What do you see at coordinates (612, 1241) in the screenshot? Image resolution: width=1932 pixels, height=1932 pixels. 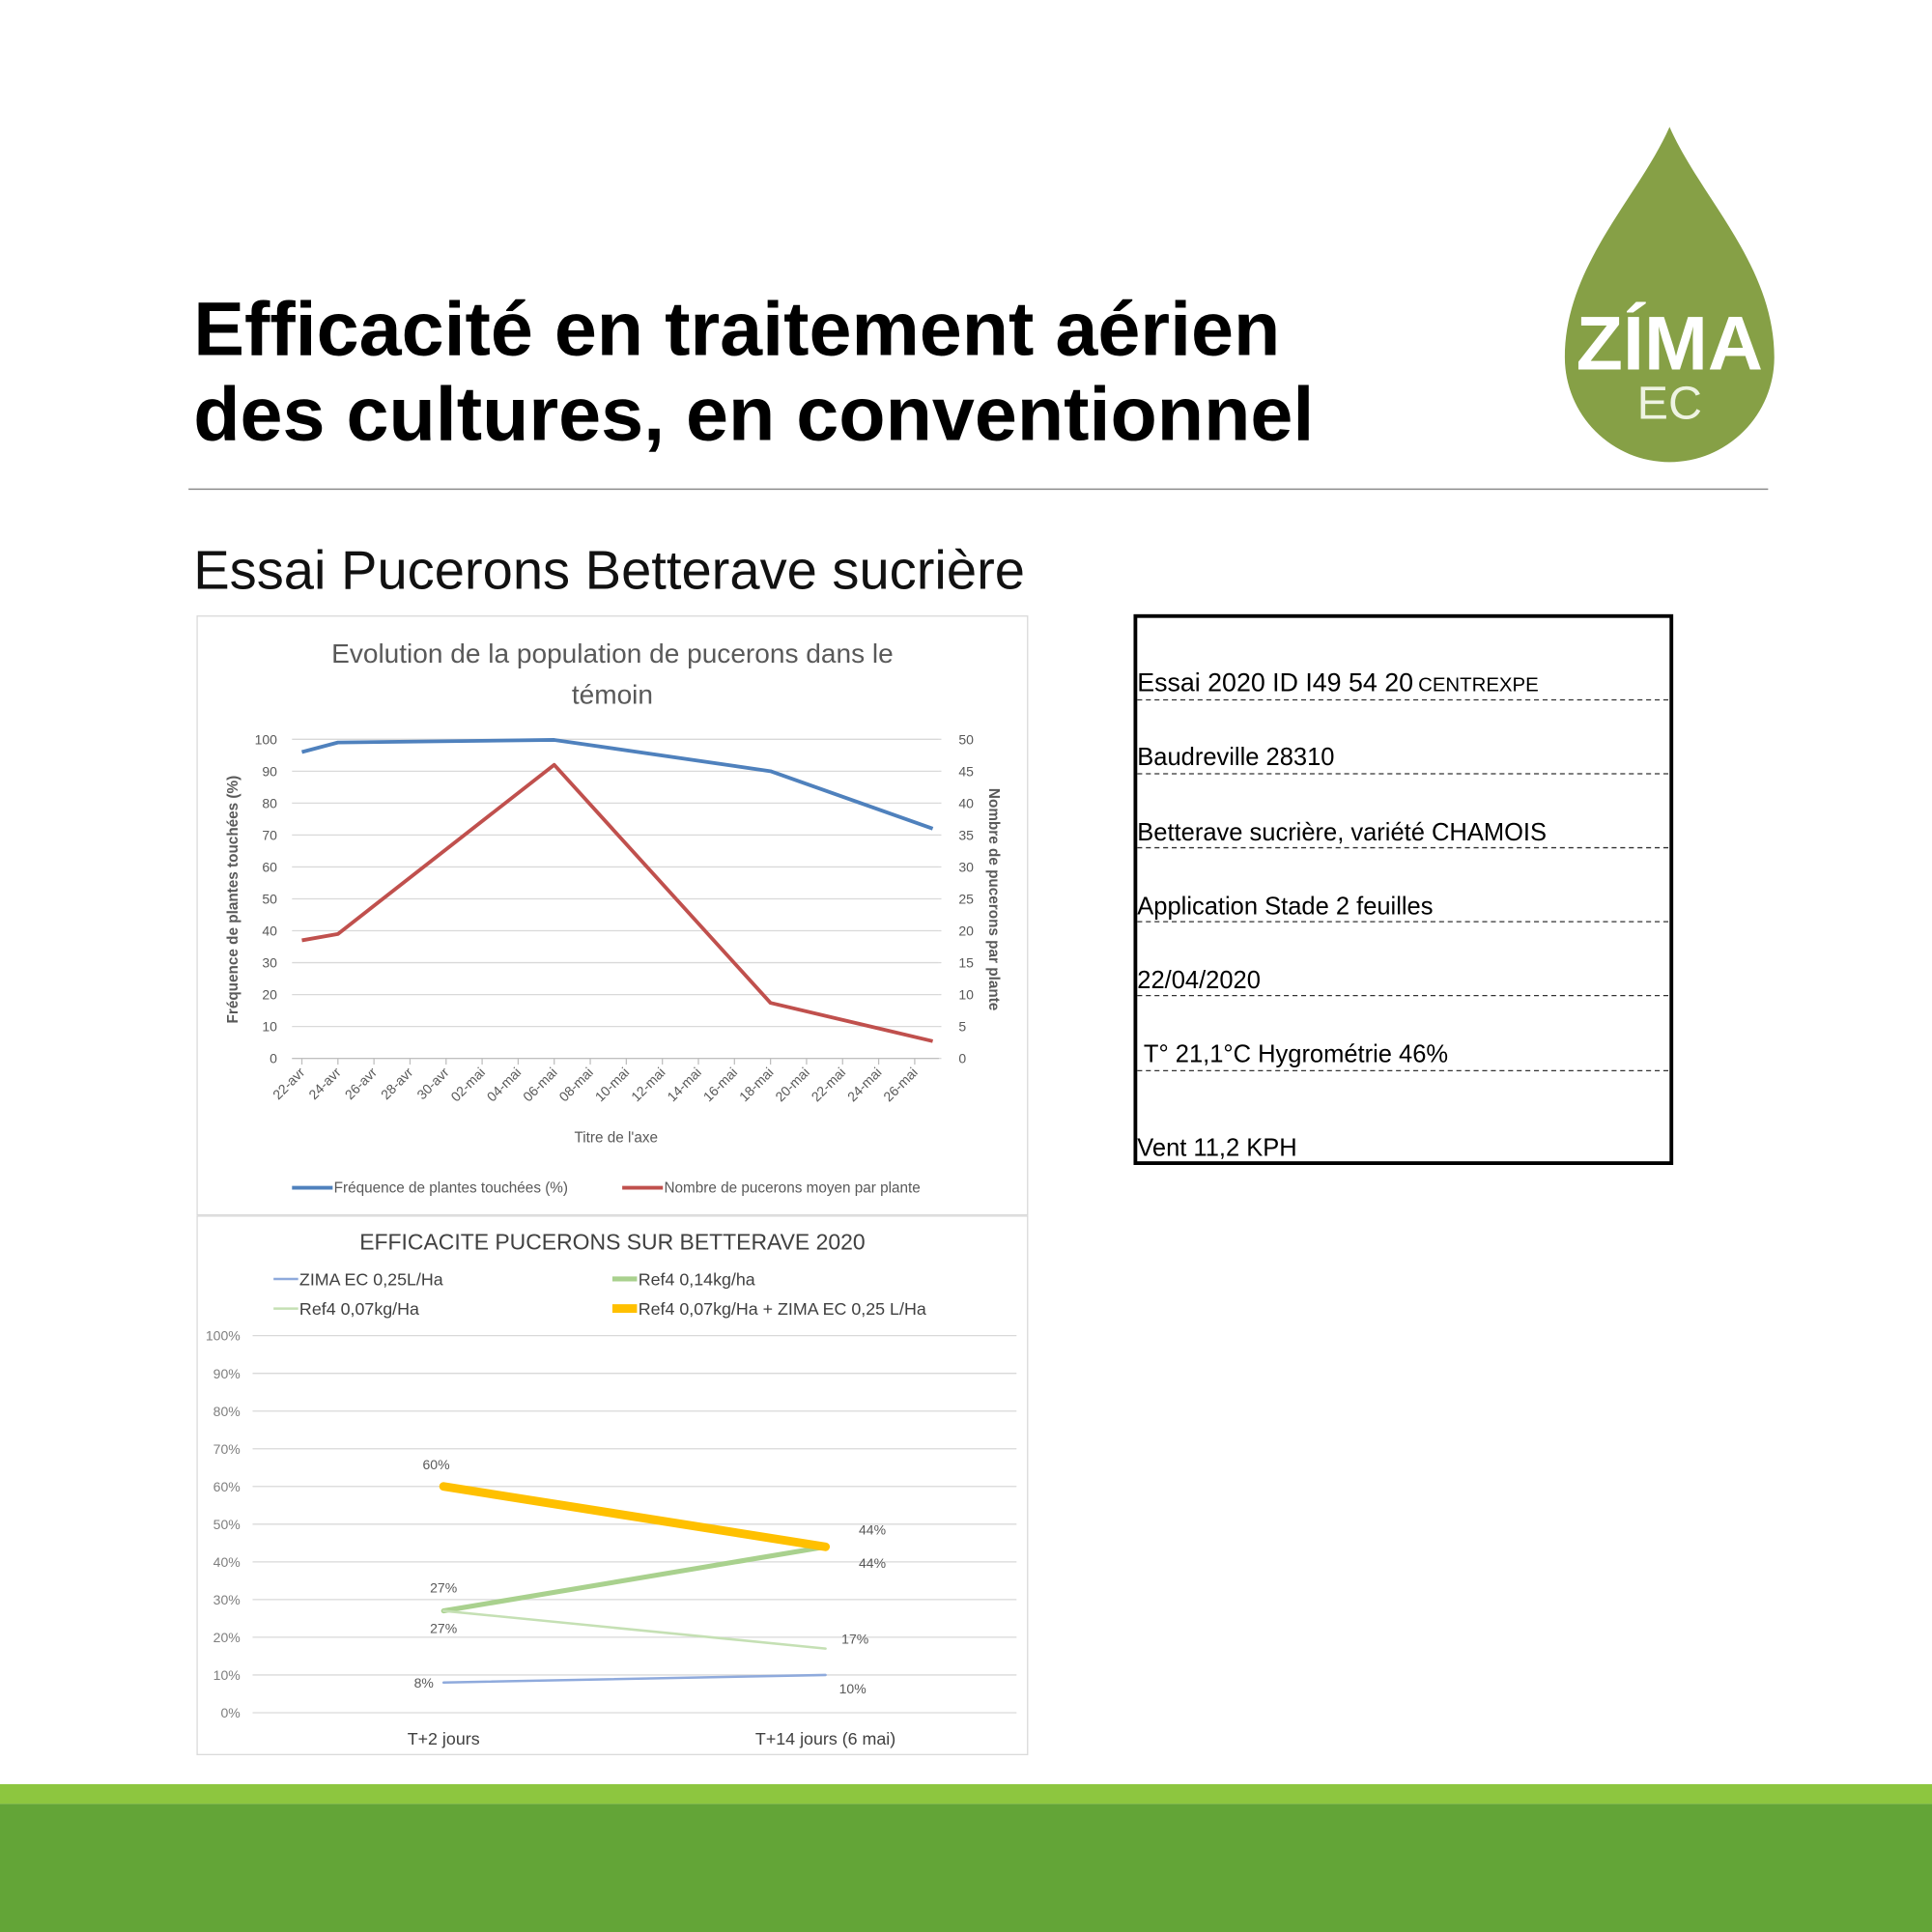 I see `chart-title: EFFICACITE PUCERONS SUR BETTERAVE 2020` at bounding box center [612, 1241].